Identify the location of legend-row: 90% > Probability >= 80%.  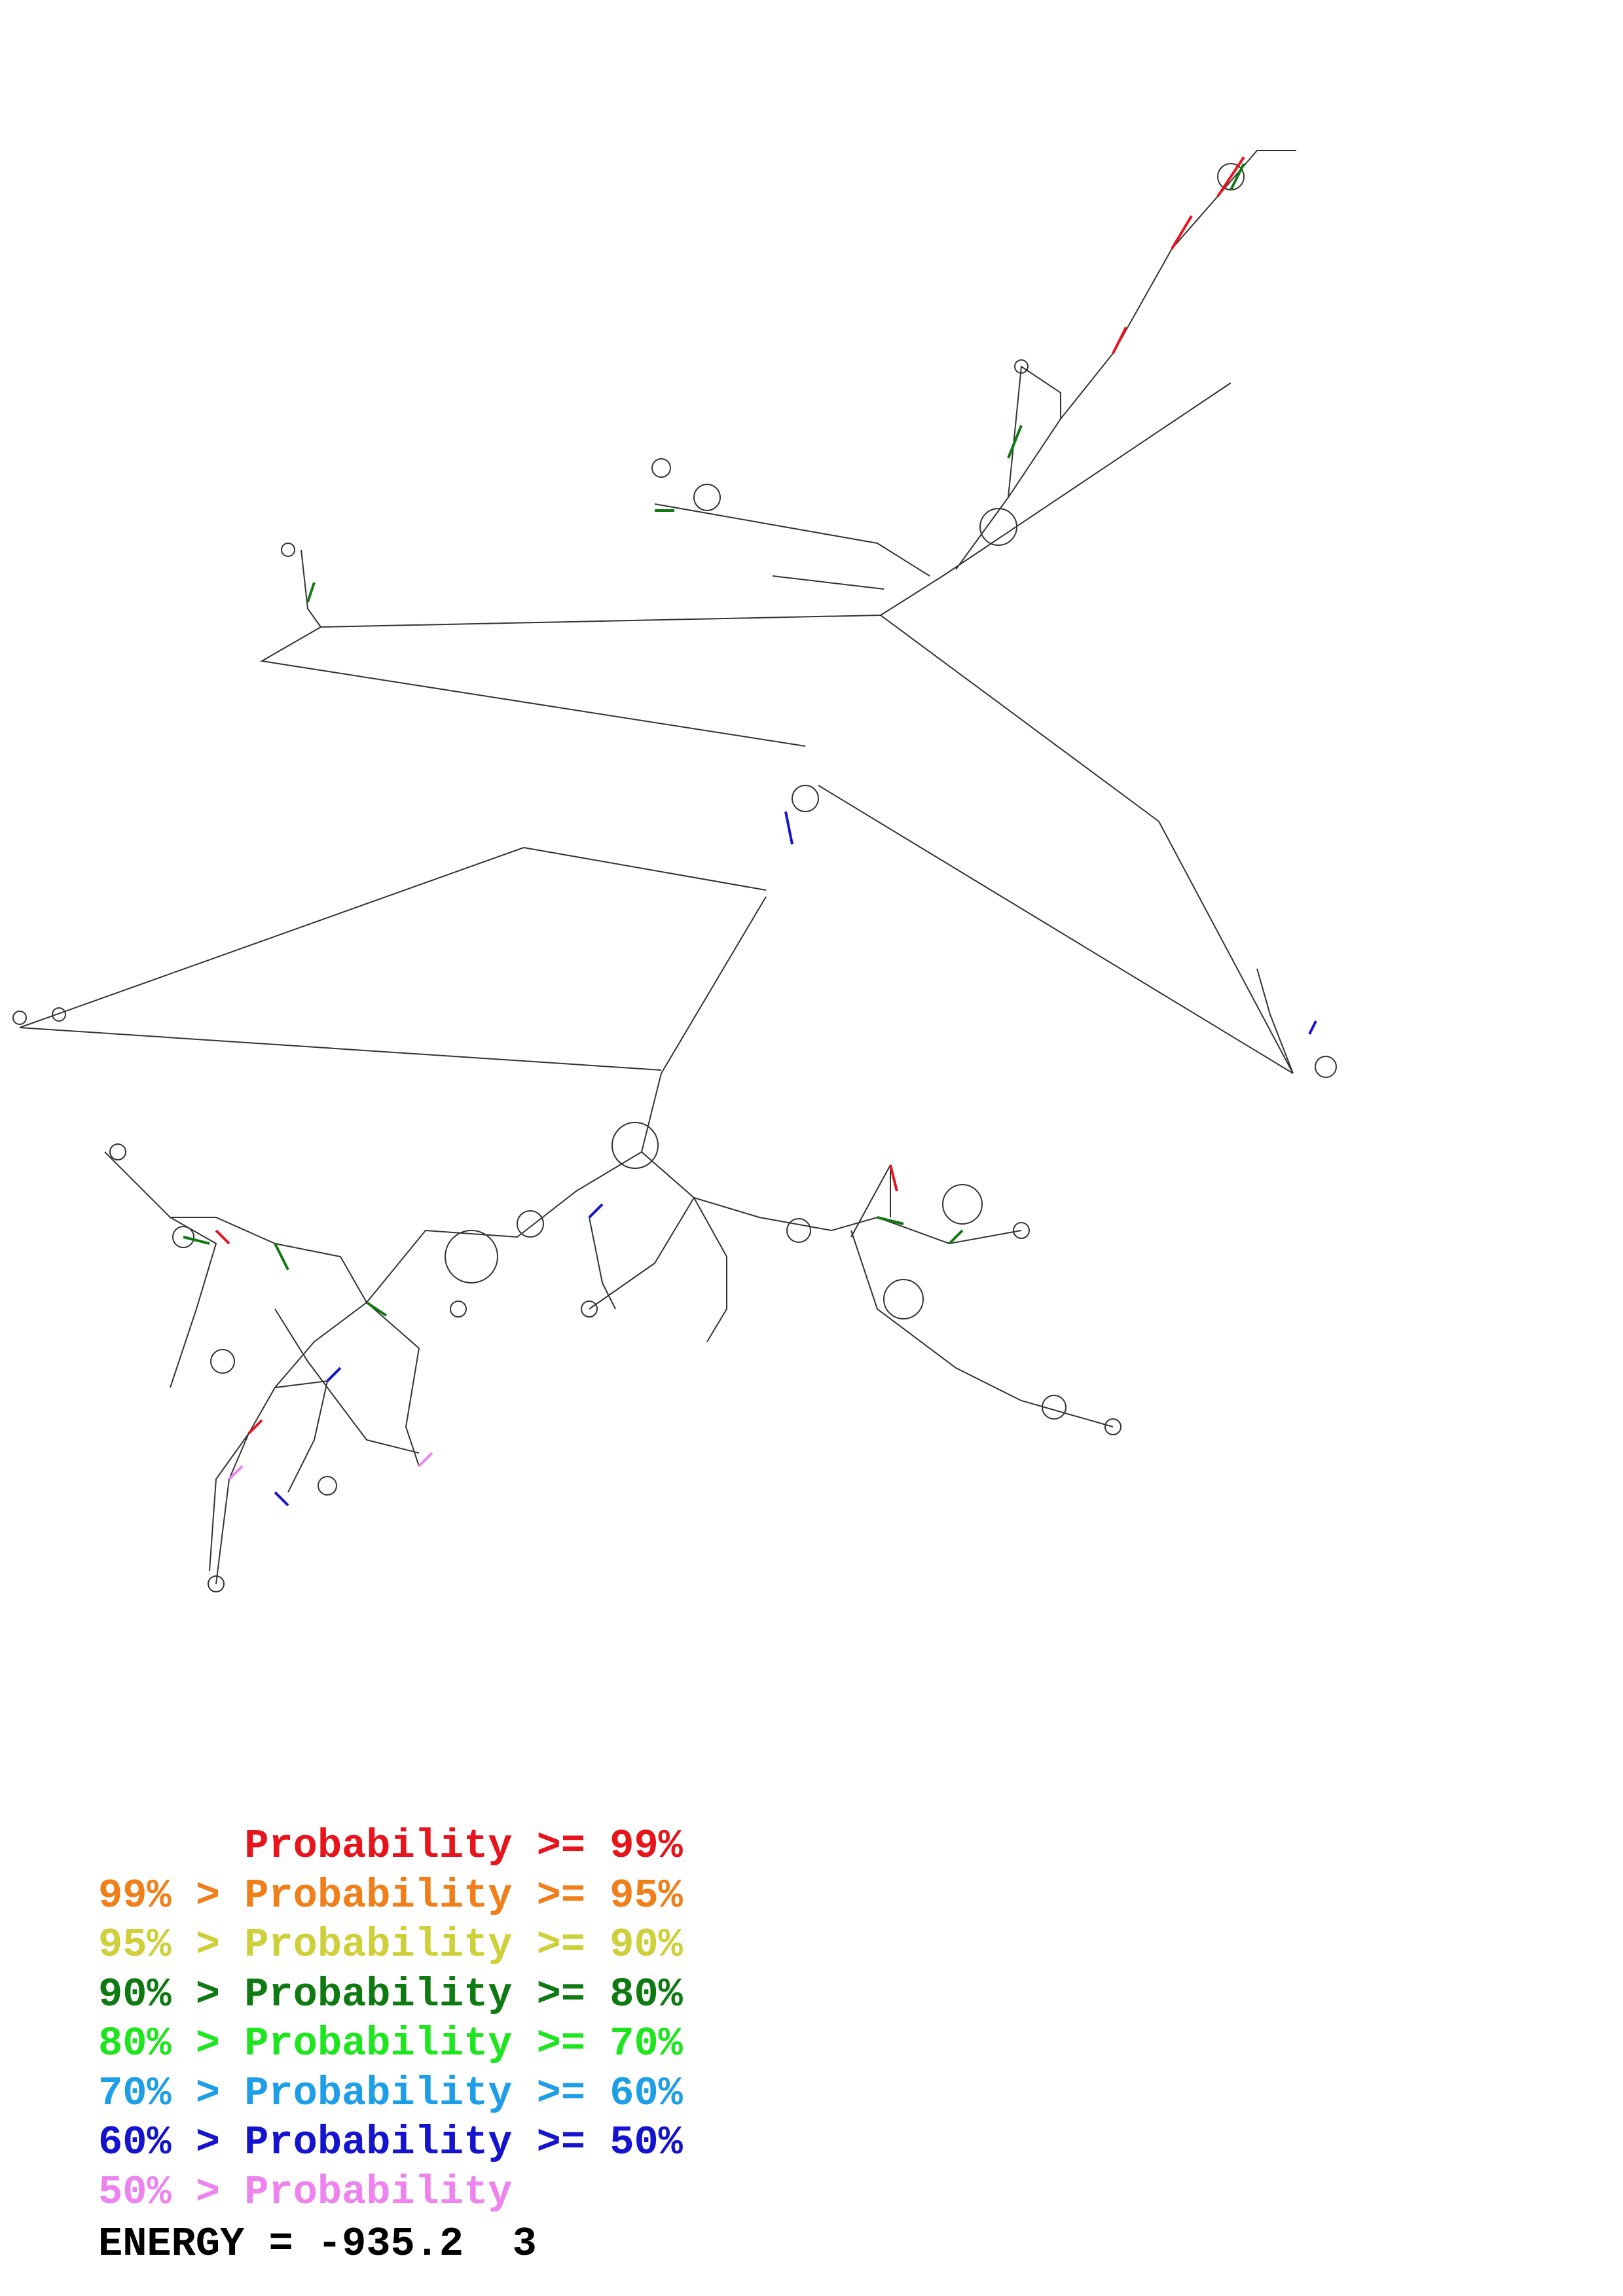
(390, 1995).